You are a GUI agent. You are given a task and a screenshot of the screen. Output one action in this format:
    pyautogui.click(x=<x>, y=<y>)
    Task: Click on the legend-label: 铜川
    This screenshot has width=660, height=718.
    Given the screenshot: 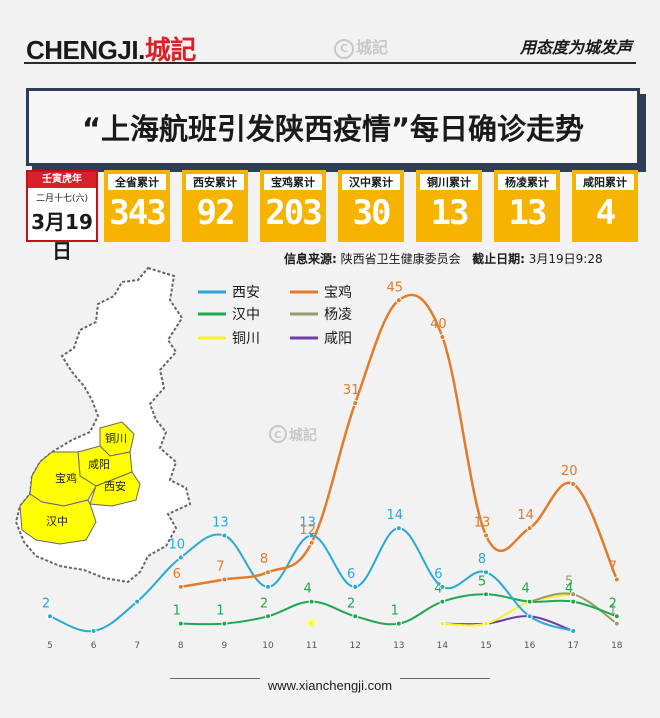 What is the action you would take?
    pyautogui.click(x=246, y=339)
    